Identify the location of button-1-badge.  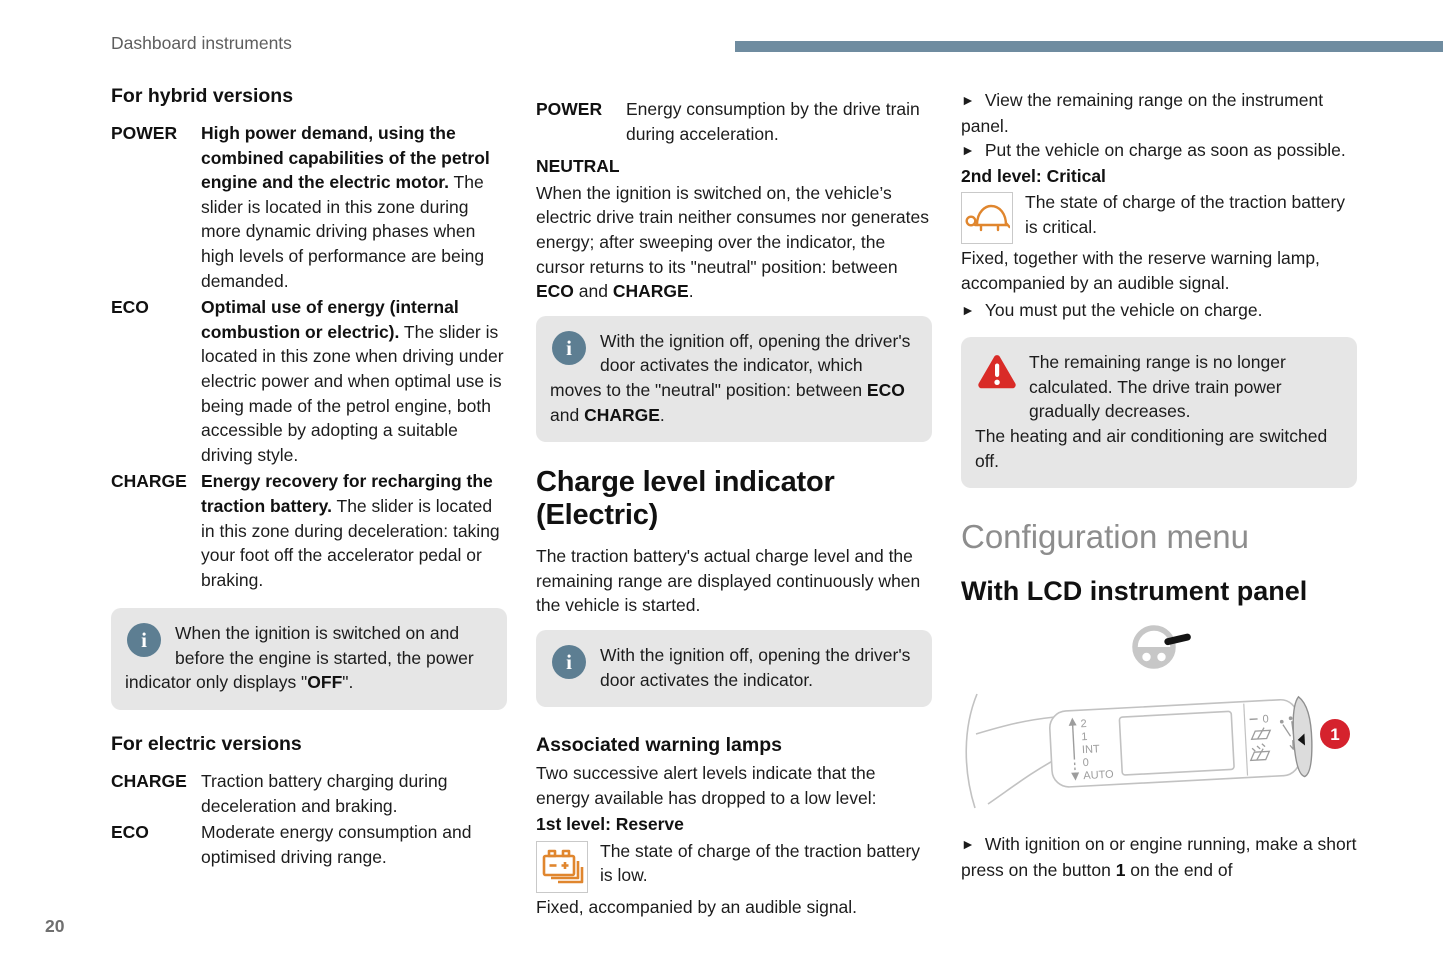
(1335, 733).